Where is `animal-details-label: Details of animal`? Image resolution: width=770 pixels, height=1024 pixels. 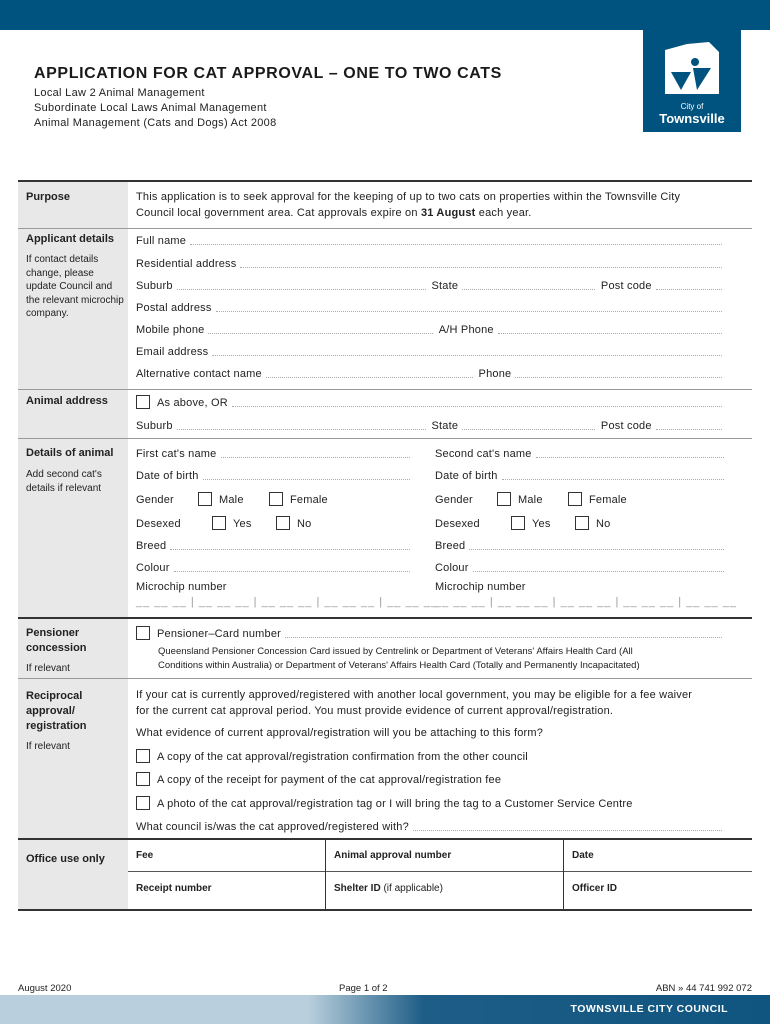 animal-details-label: Details of animal is located at coordinates (70, 453).